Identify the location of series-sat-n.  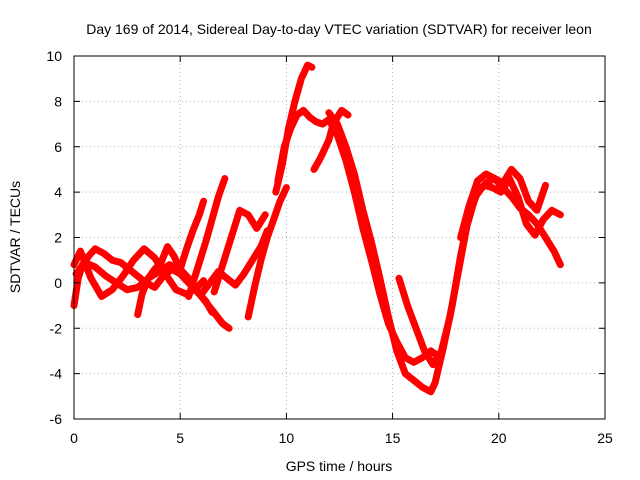
(503, 203).